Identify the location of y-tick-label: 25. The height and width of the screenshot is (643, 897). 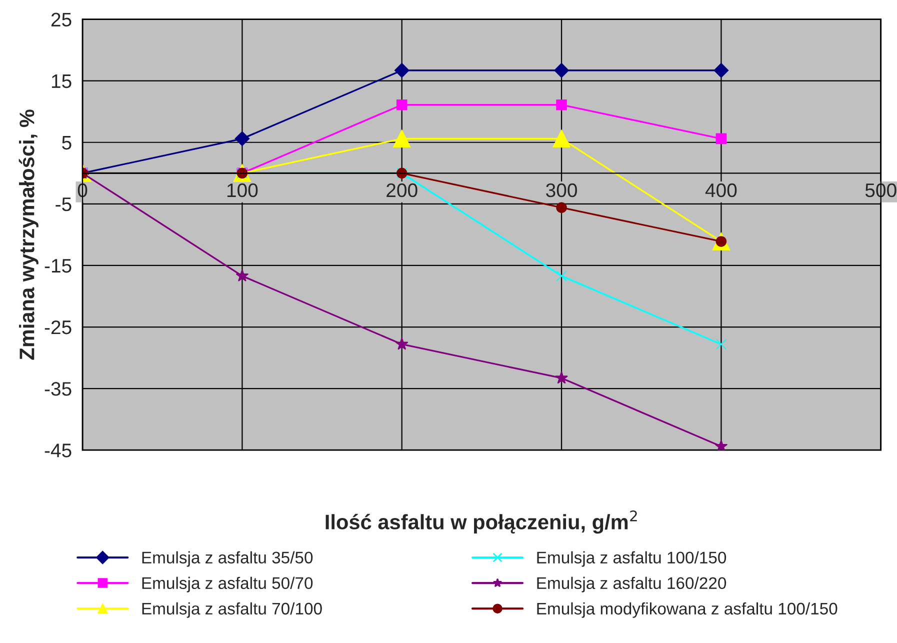
(61, 19).